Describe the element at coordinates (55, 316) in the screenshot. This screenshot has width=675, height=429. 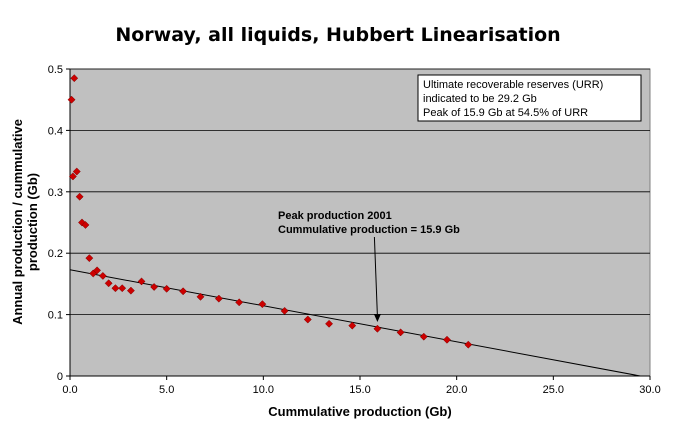
I see `y-tick-label: 0.1` at that location.